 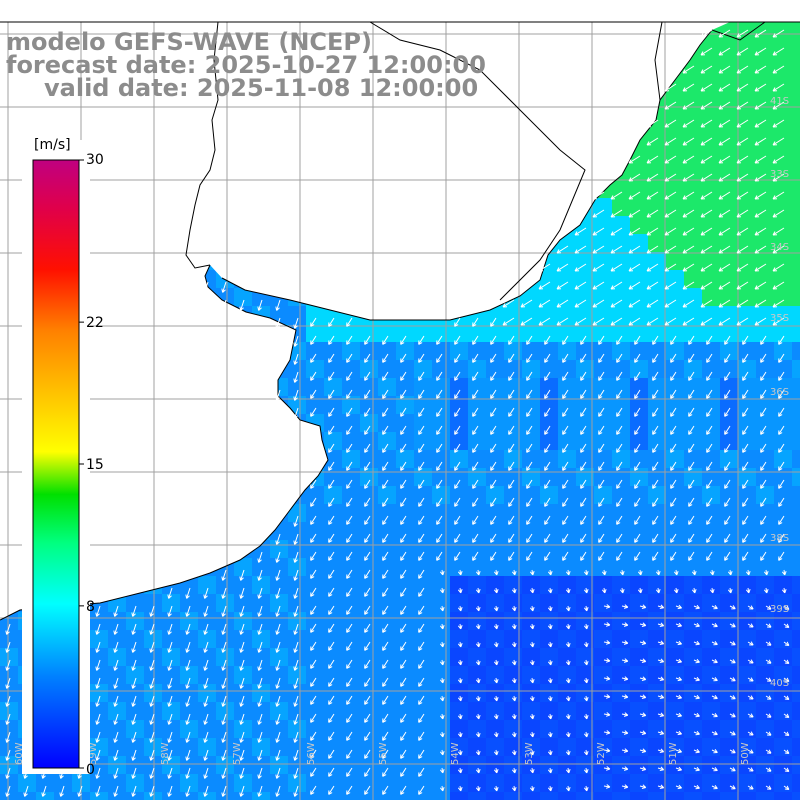 I want to click on lat-label: 40S, so click(x=779, y=683).